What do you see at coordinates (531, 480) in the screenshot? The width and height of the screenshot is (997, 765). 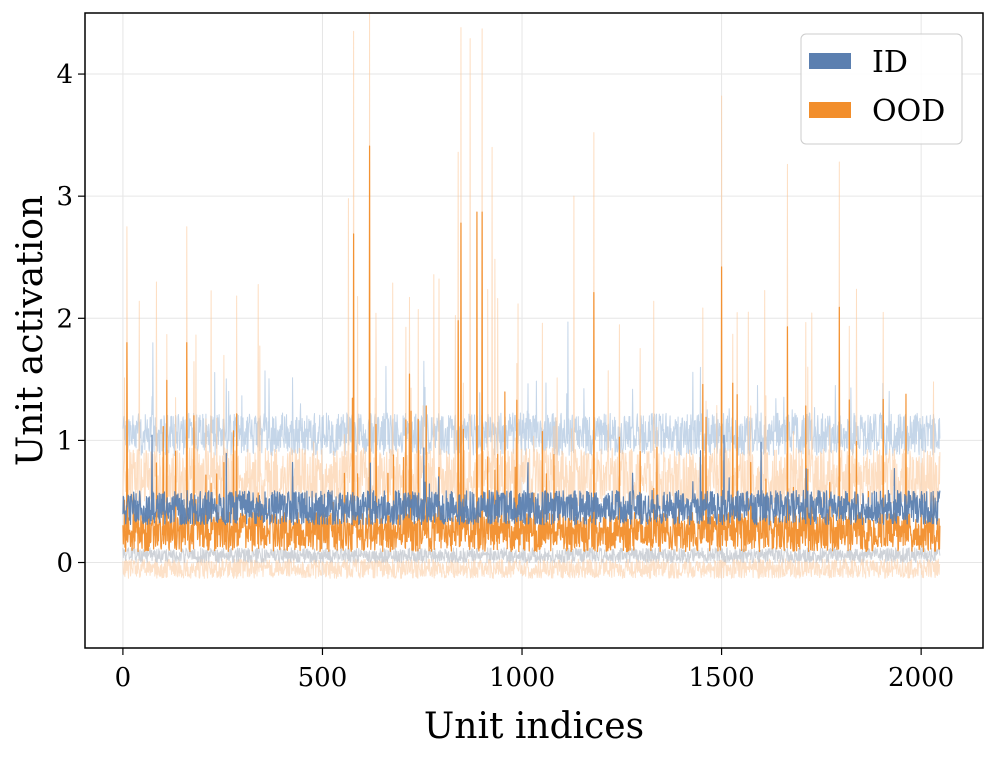 I see `id-mean-line` at bounding box center [531, 480].